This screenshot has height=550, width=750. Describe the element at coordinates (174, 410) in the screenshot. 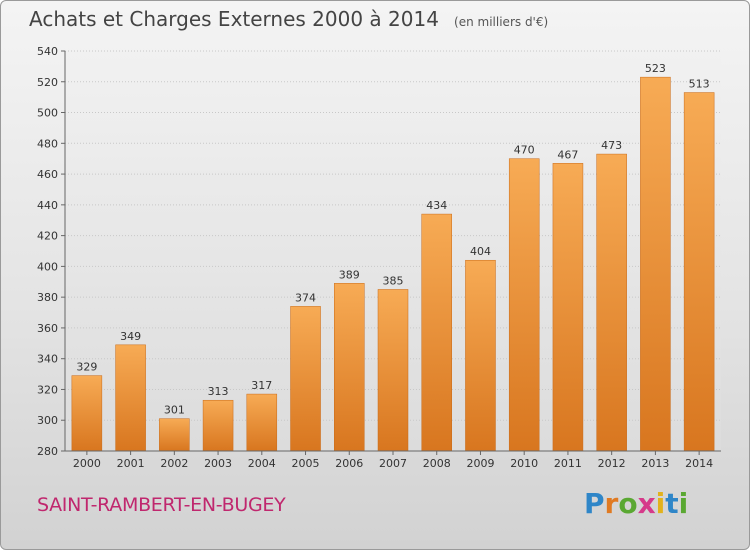

I see `bar-value-label: 301` at that location.